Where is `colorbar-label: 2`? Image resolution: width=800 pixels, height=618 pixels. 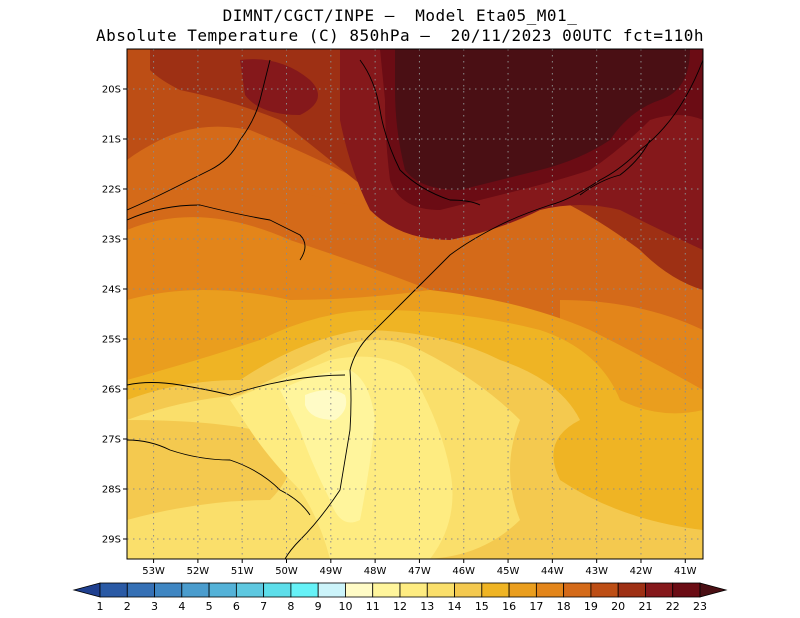 colorbar-label: 2 is located at coordinates (127, 606).